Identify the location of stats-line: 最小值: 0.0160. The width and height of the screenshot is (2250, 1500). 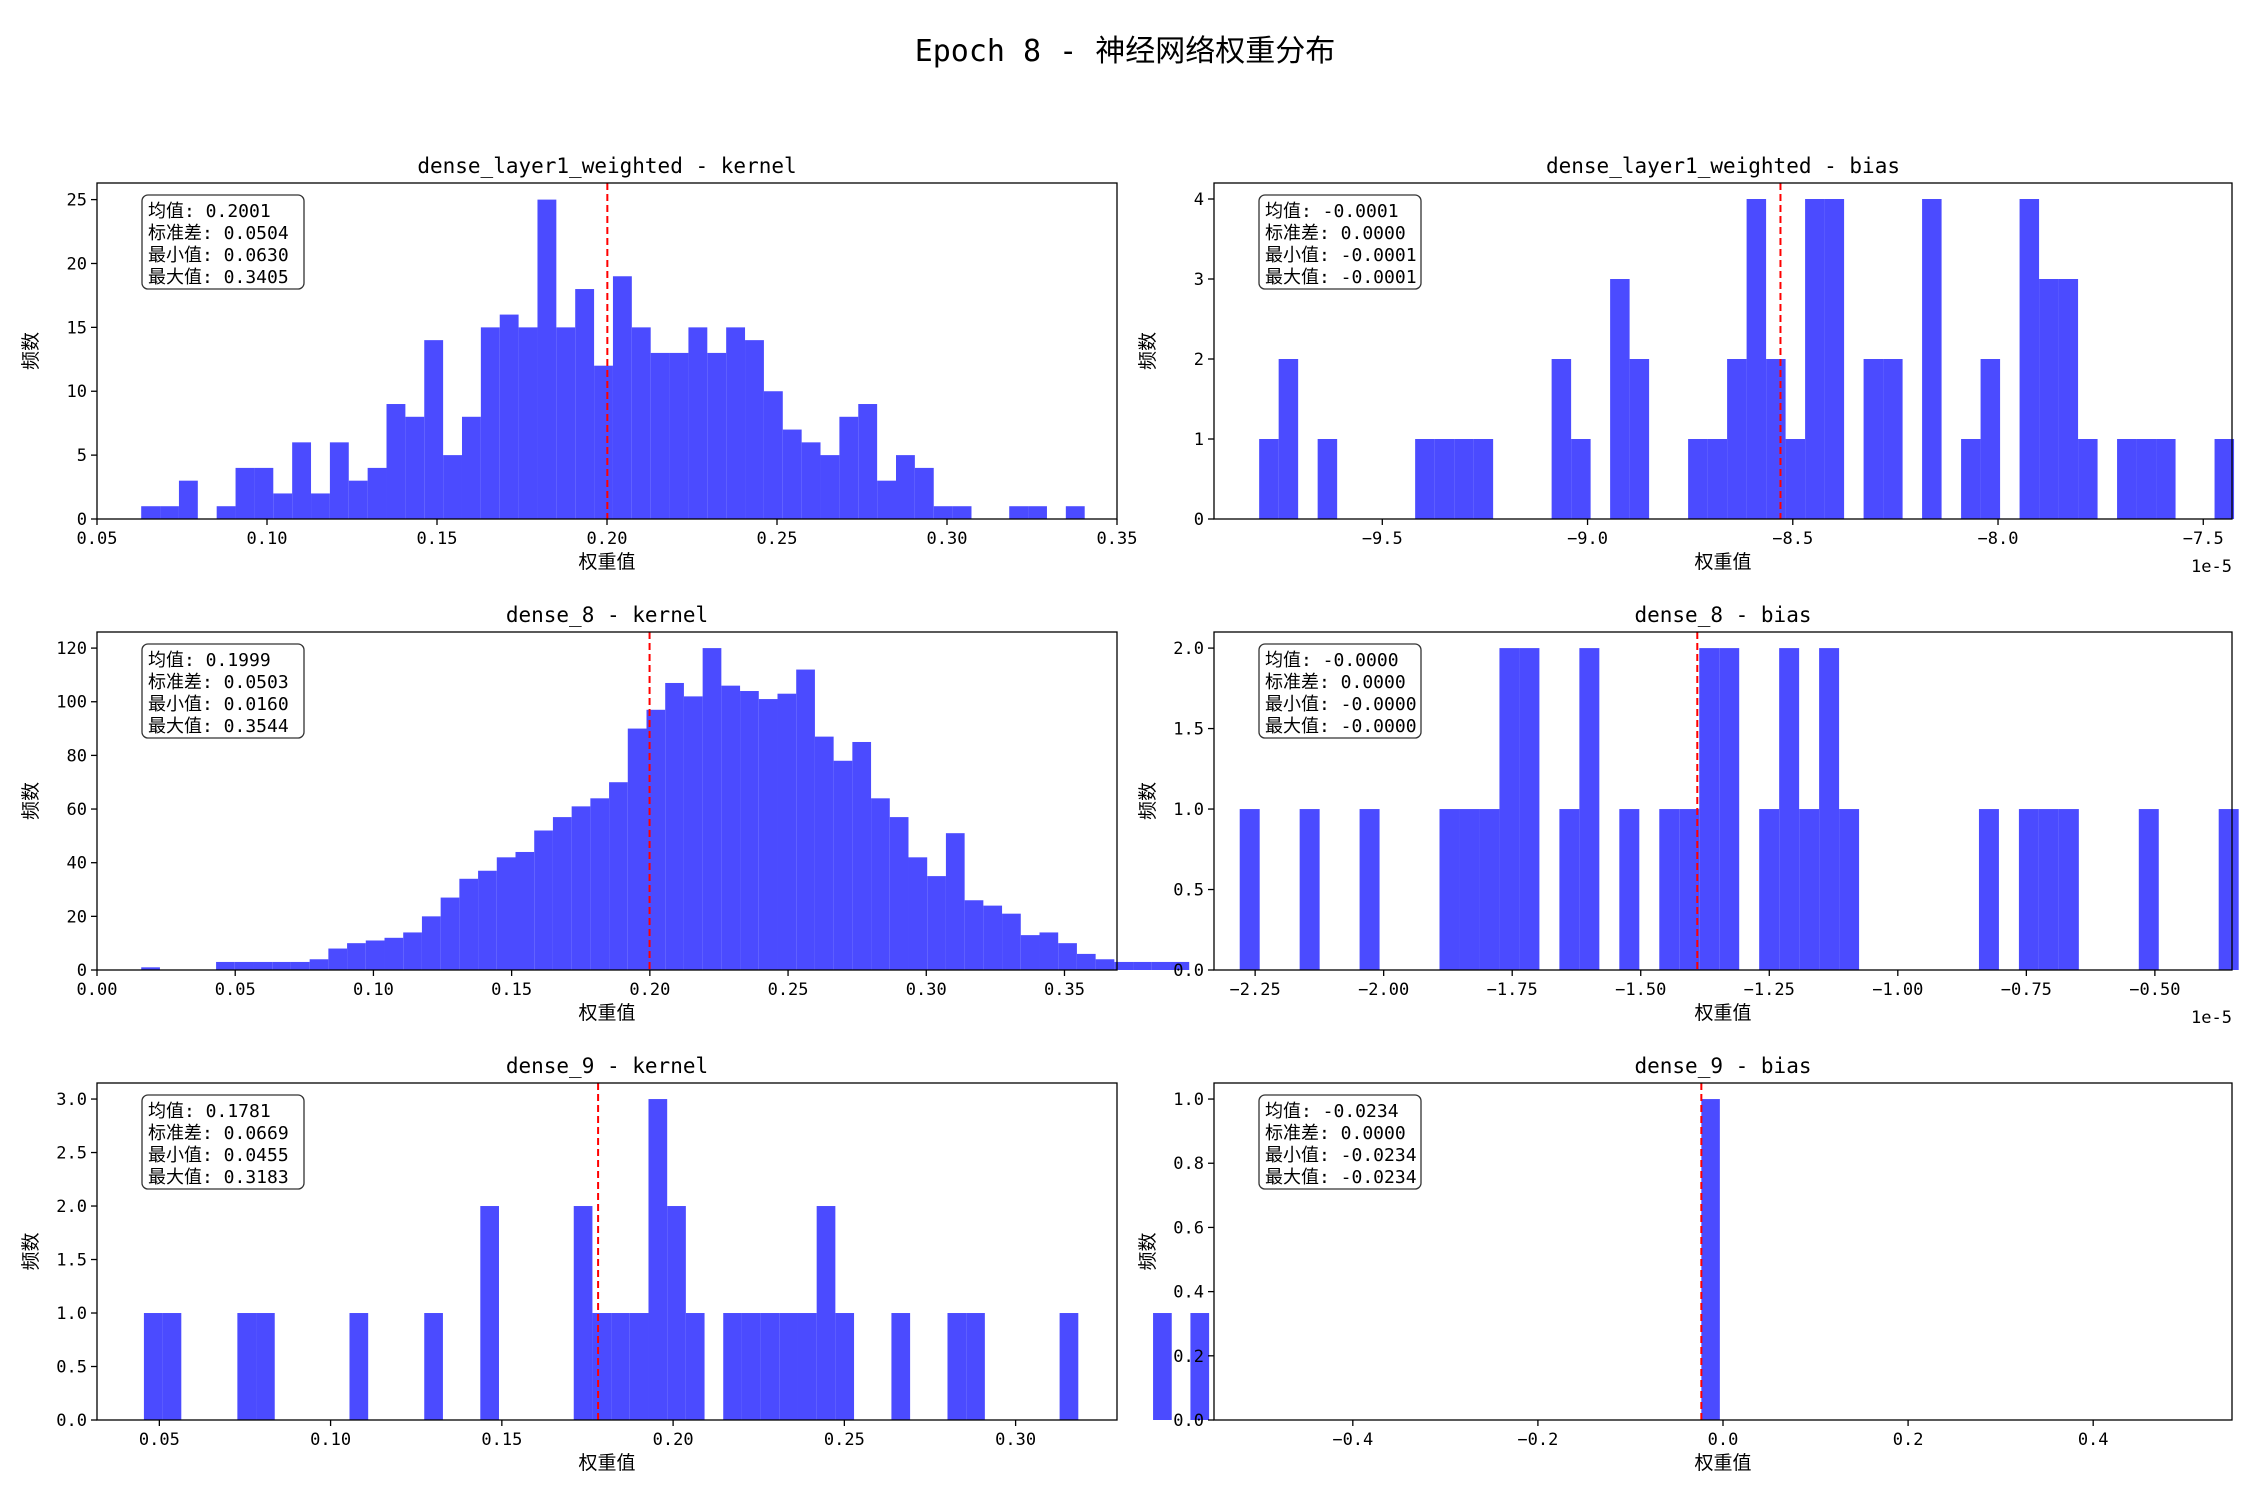
(218, 704).